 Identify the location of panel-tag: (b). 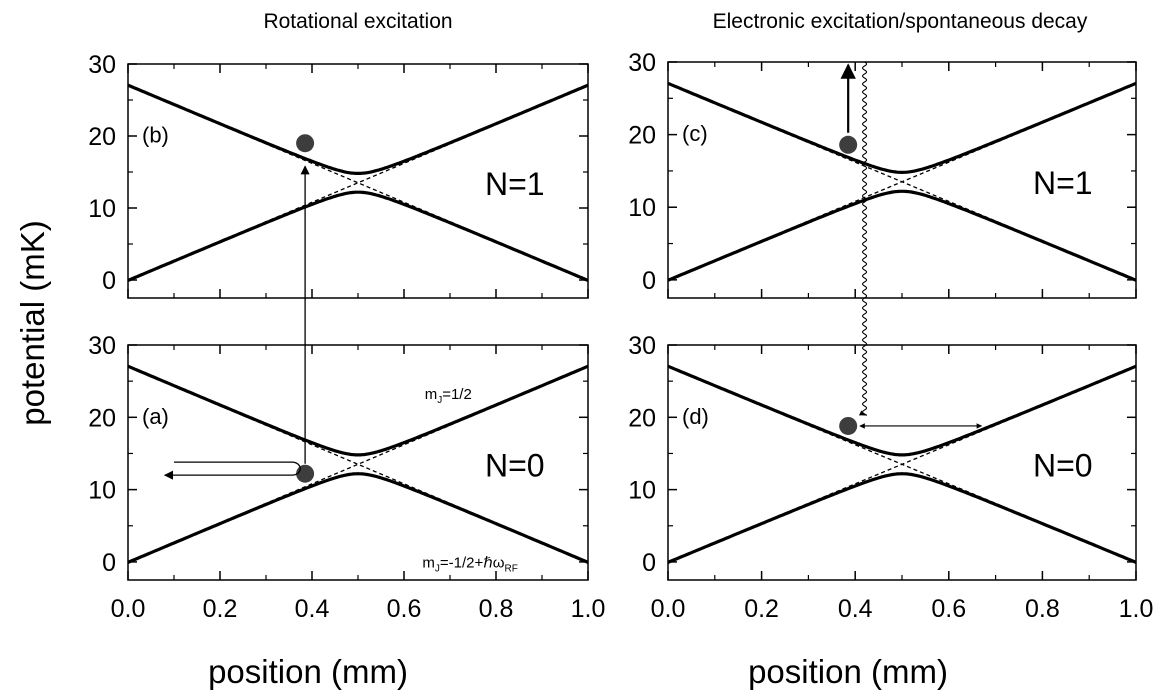
(155, 134).